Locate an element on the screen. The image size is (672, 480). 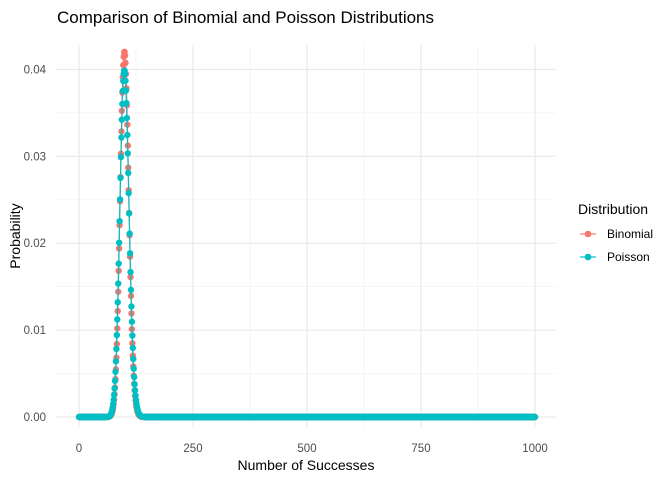
legend-label: Binomial is located at coordinates (630, 234).